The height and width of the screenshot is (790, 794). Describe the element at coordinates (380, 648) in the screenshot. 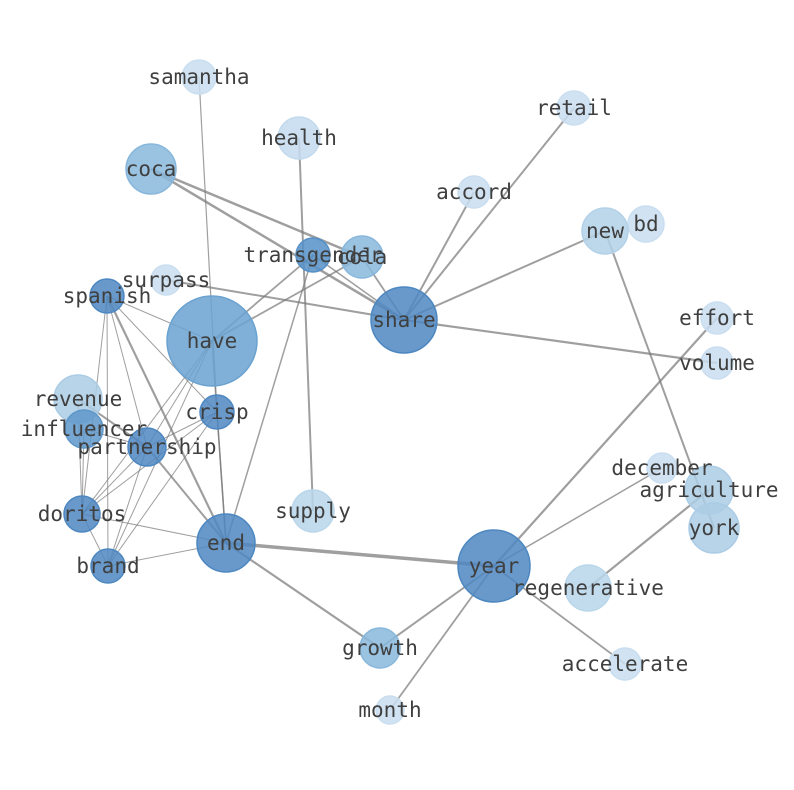

I see `node-growth` at that location.